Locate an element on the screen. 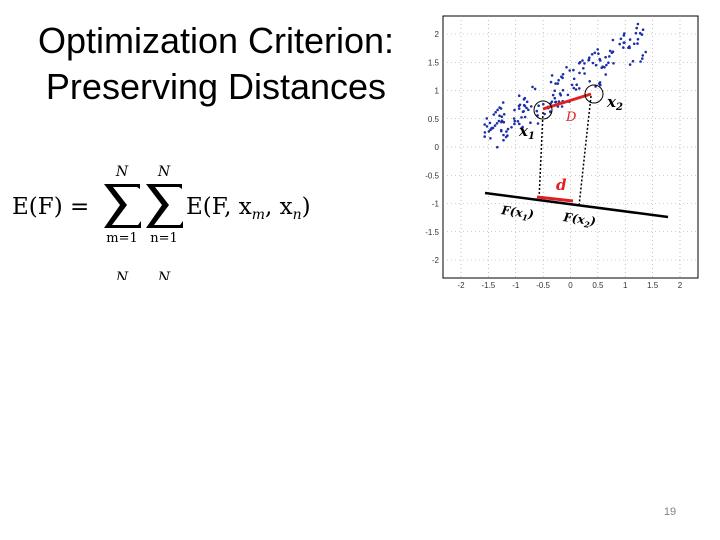 Image resolution: width=720 pixels, height=540 pixels. y-tick-label: -1 is located at coordinates (436, 204).